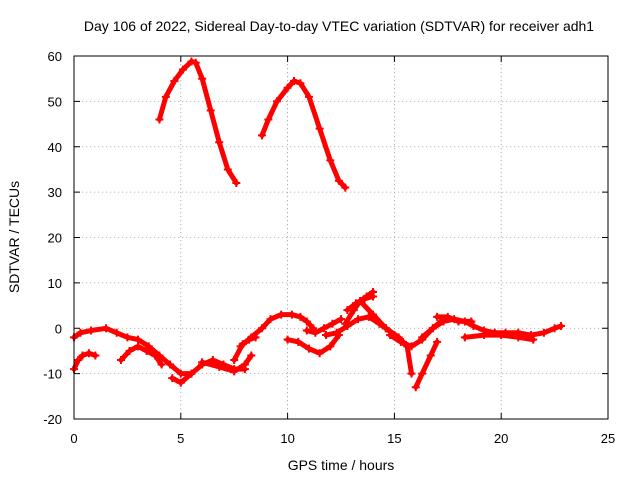  What do you see at coordinates (287, 438) in the screenshot?
I see `x-tick-label: 10` at bounding box center [287, 438].